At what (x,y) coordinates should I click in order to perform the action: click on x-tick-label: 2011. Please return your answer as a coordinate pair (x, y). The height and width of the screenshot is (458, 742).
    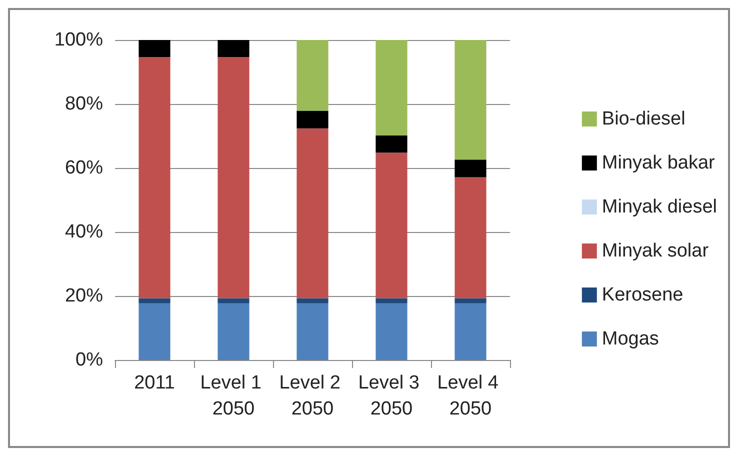
    Looking at the image, I should click on (154, 383).